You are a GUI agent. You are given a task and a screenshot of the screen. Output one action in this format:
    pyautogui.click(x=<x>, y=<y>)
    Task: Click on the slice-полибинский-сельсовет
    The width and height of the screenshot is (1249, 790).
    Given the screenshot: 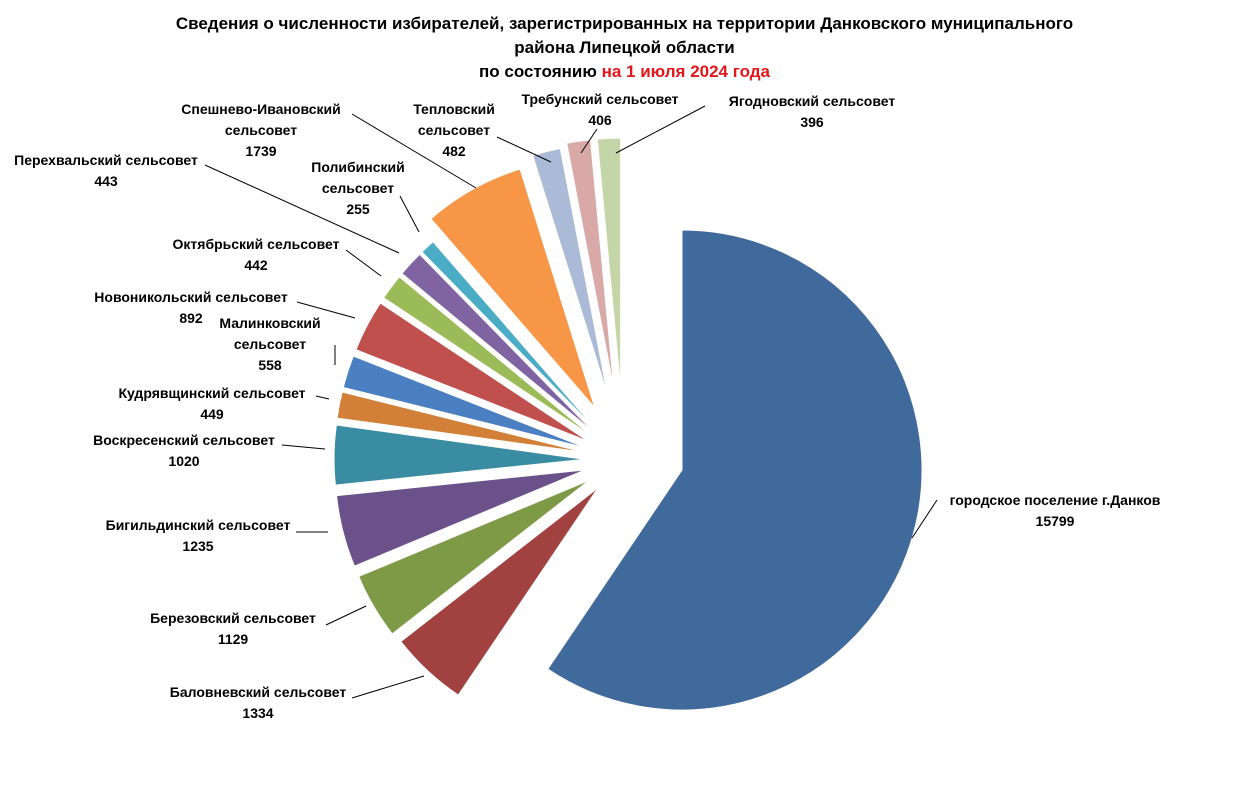 What is the action you would take?
    pyautogui.click(x=509, y=336)
    